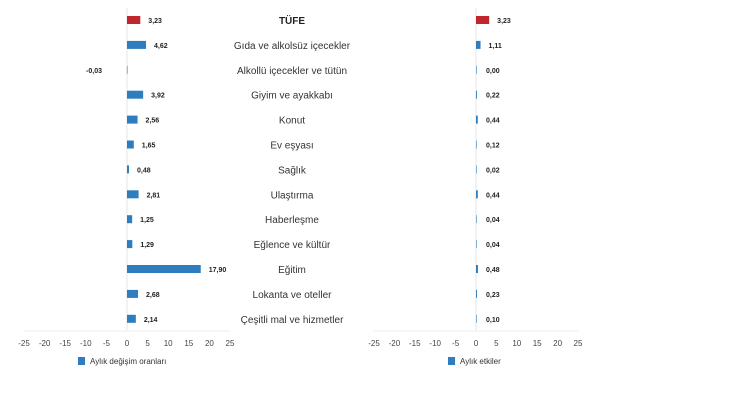 Image resolution: width=741 pixels, height=414 pixels. I want to click on category-label: Konut, so click(292, 121).